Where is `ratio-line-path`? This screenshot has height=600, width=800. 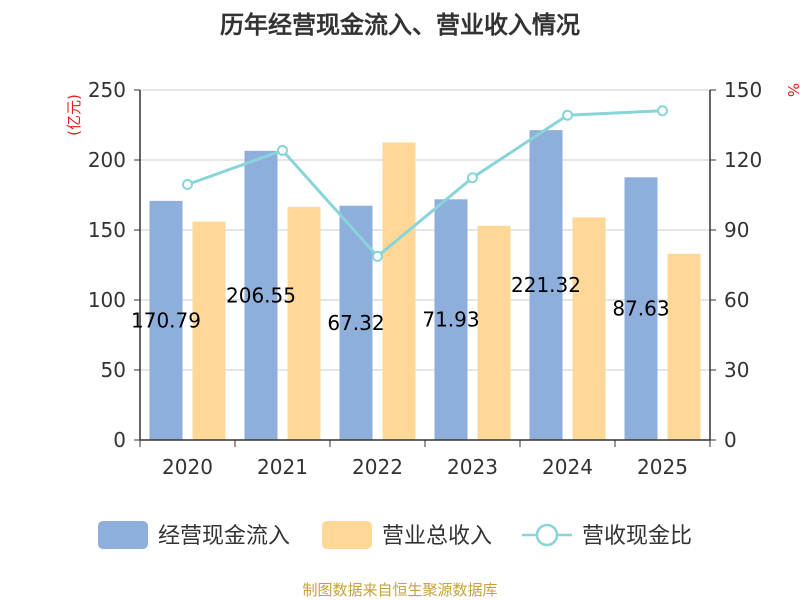
ratio-line-path is located at coordinates (424, 184).